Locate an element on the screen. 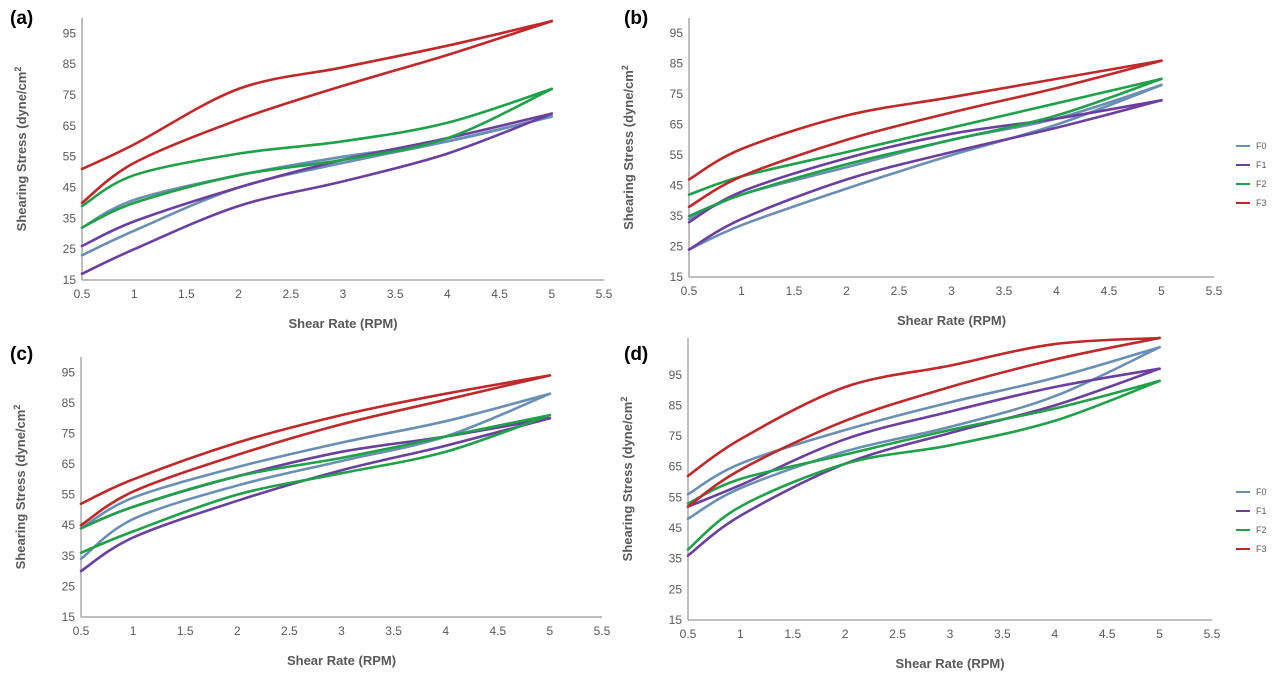  panel-label: (d) is located at coordinates (636, 354).